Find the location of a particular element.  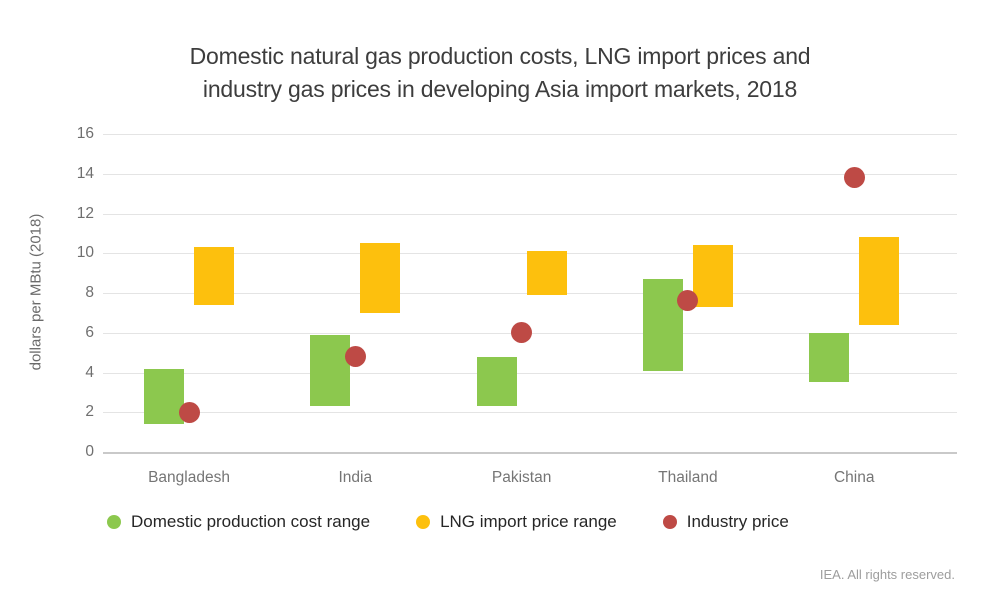

legend-label-industry-price: Industry price is located at coordinates (737, 521).